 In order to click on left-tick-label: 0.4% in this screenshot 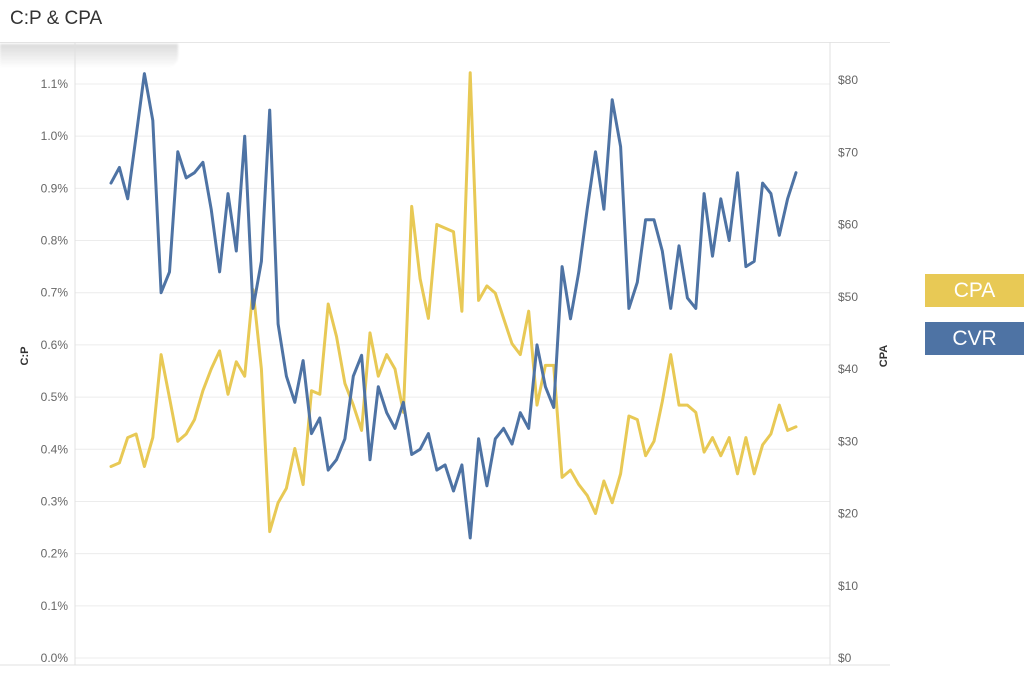, I will do `click(55, 449)`.